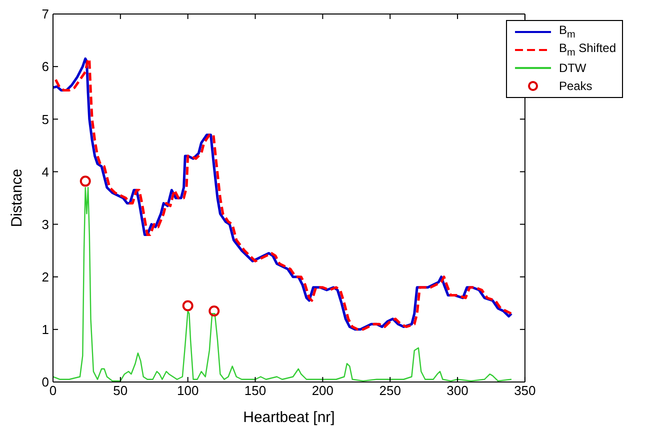 The image size is (655, 427). What do you see at coordinates (45, 276) in the screenshot?
I see `y-tick-label: 2` at bounding box center [45, 276].